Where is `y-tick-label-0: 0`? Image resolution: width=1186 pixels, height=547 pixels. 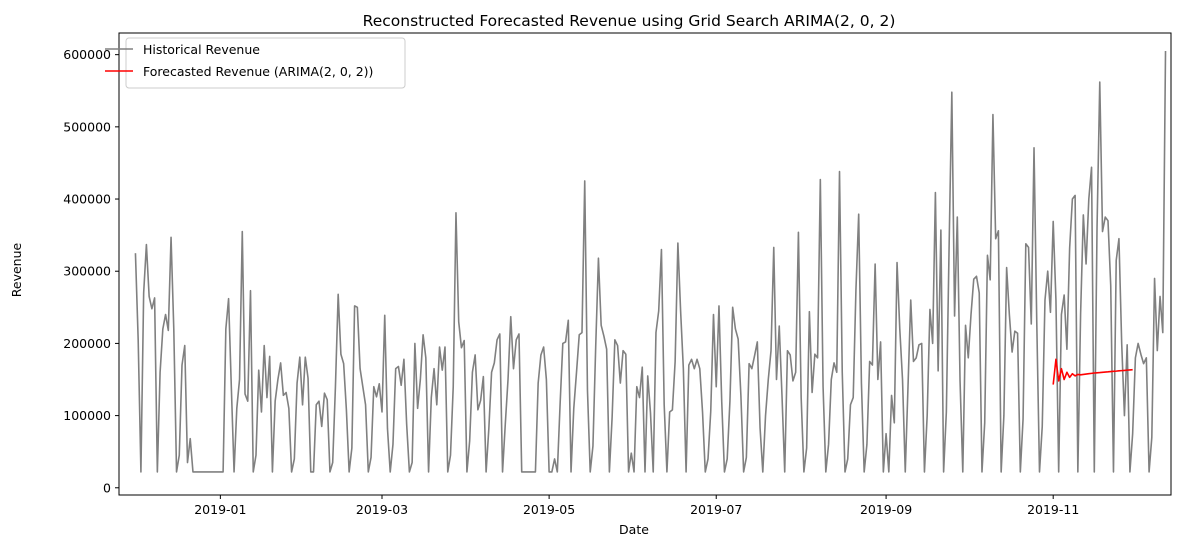
y-tick-label-0: 0 is located at coordinates (107, 487).